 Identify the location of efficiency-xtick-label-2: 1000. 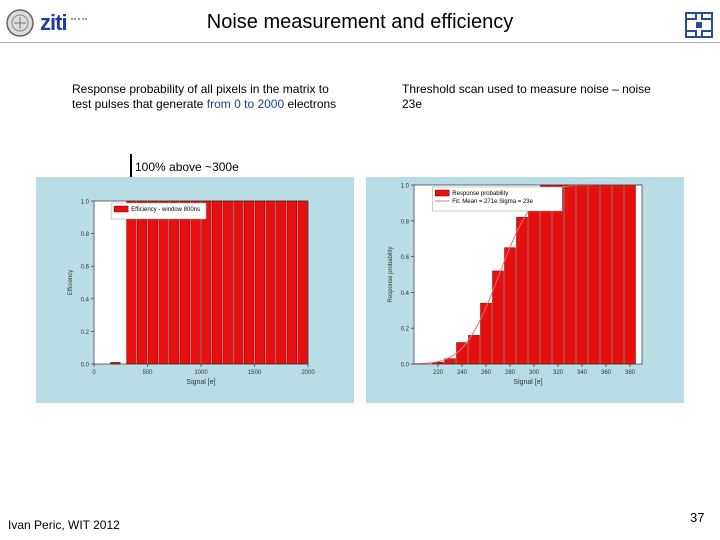
(201, 373).